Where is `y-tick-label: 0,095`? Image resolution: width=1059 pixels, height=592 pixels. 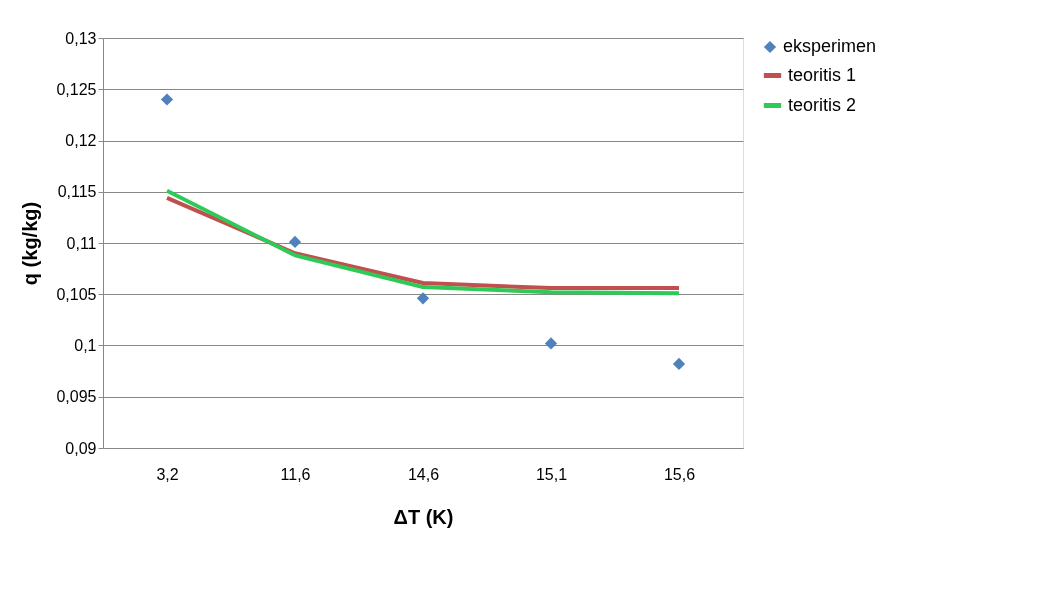 y-tick-label: 0,095 is located at coordinates (76, 397).